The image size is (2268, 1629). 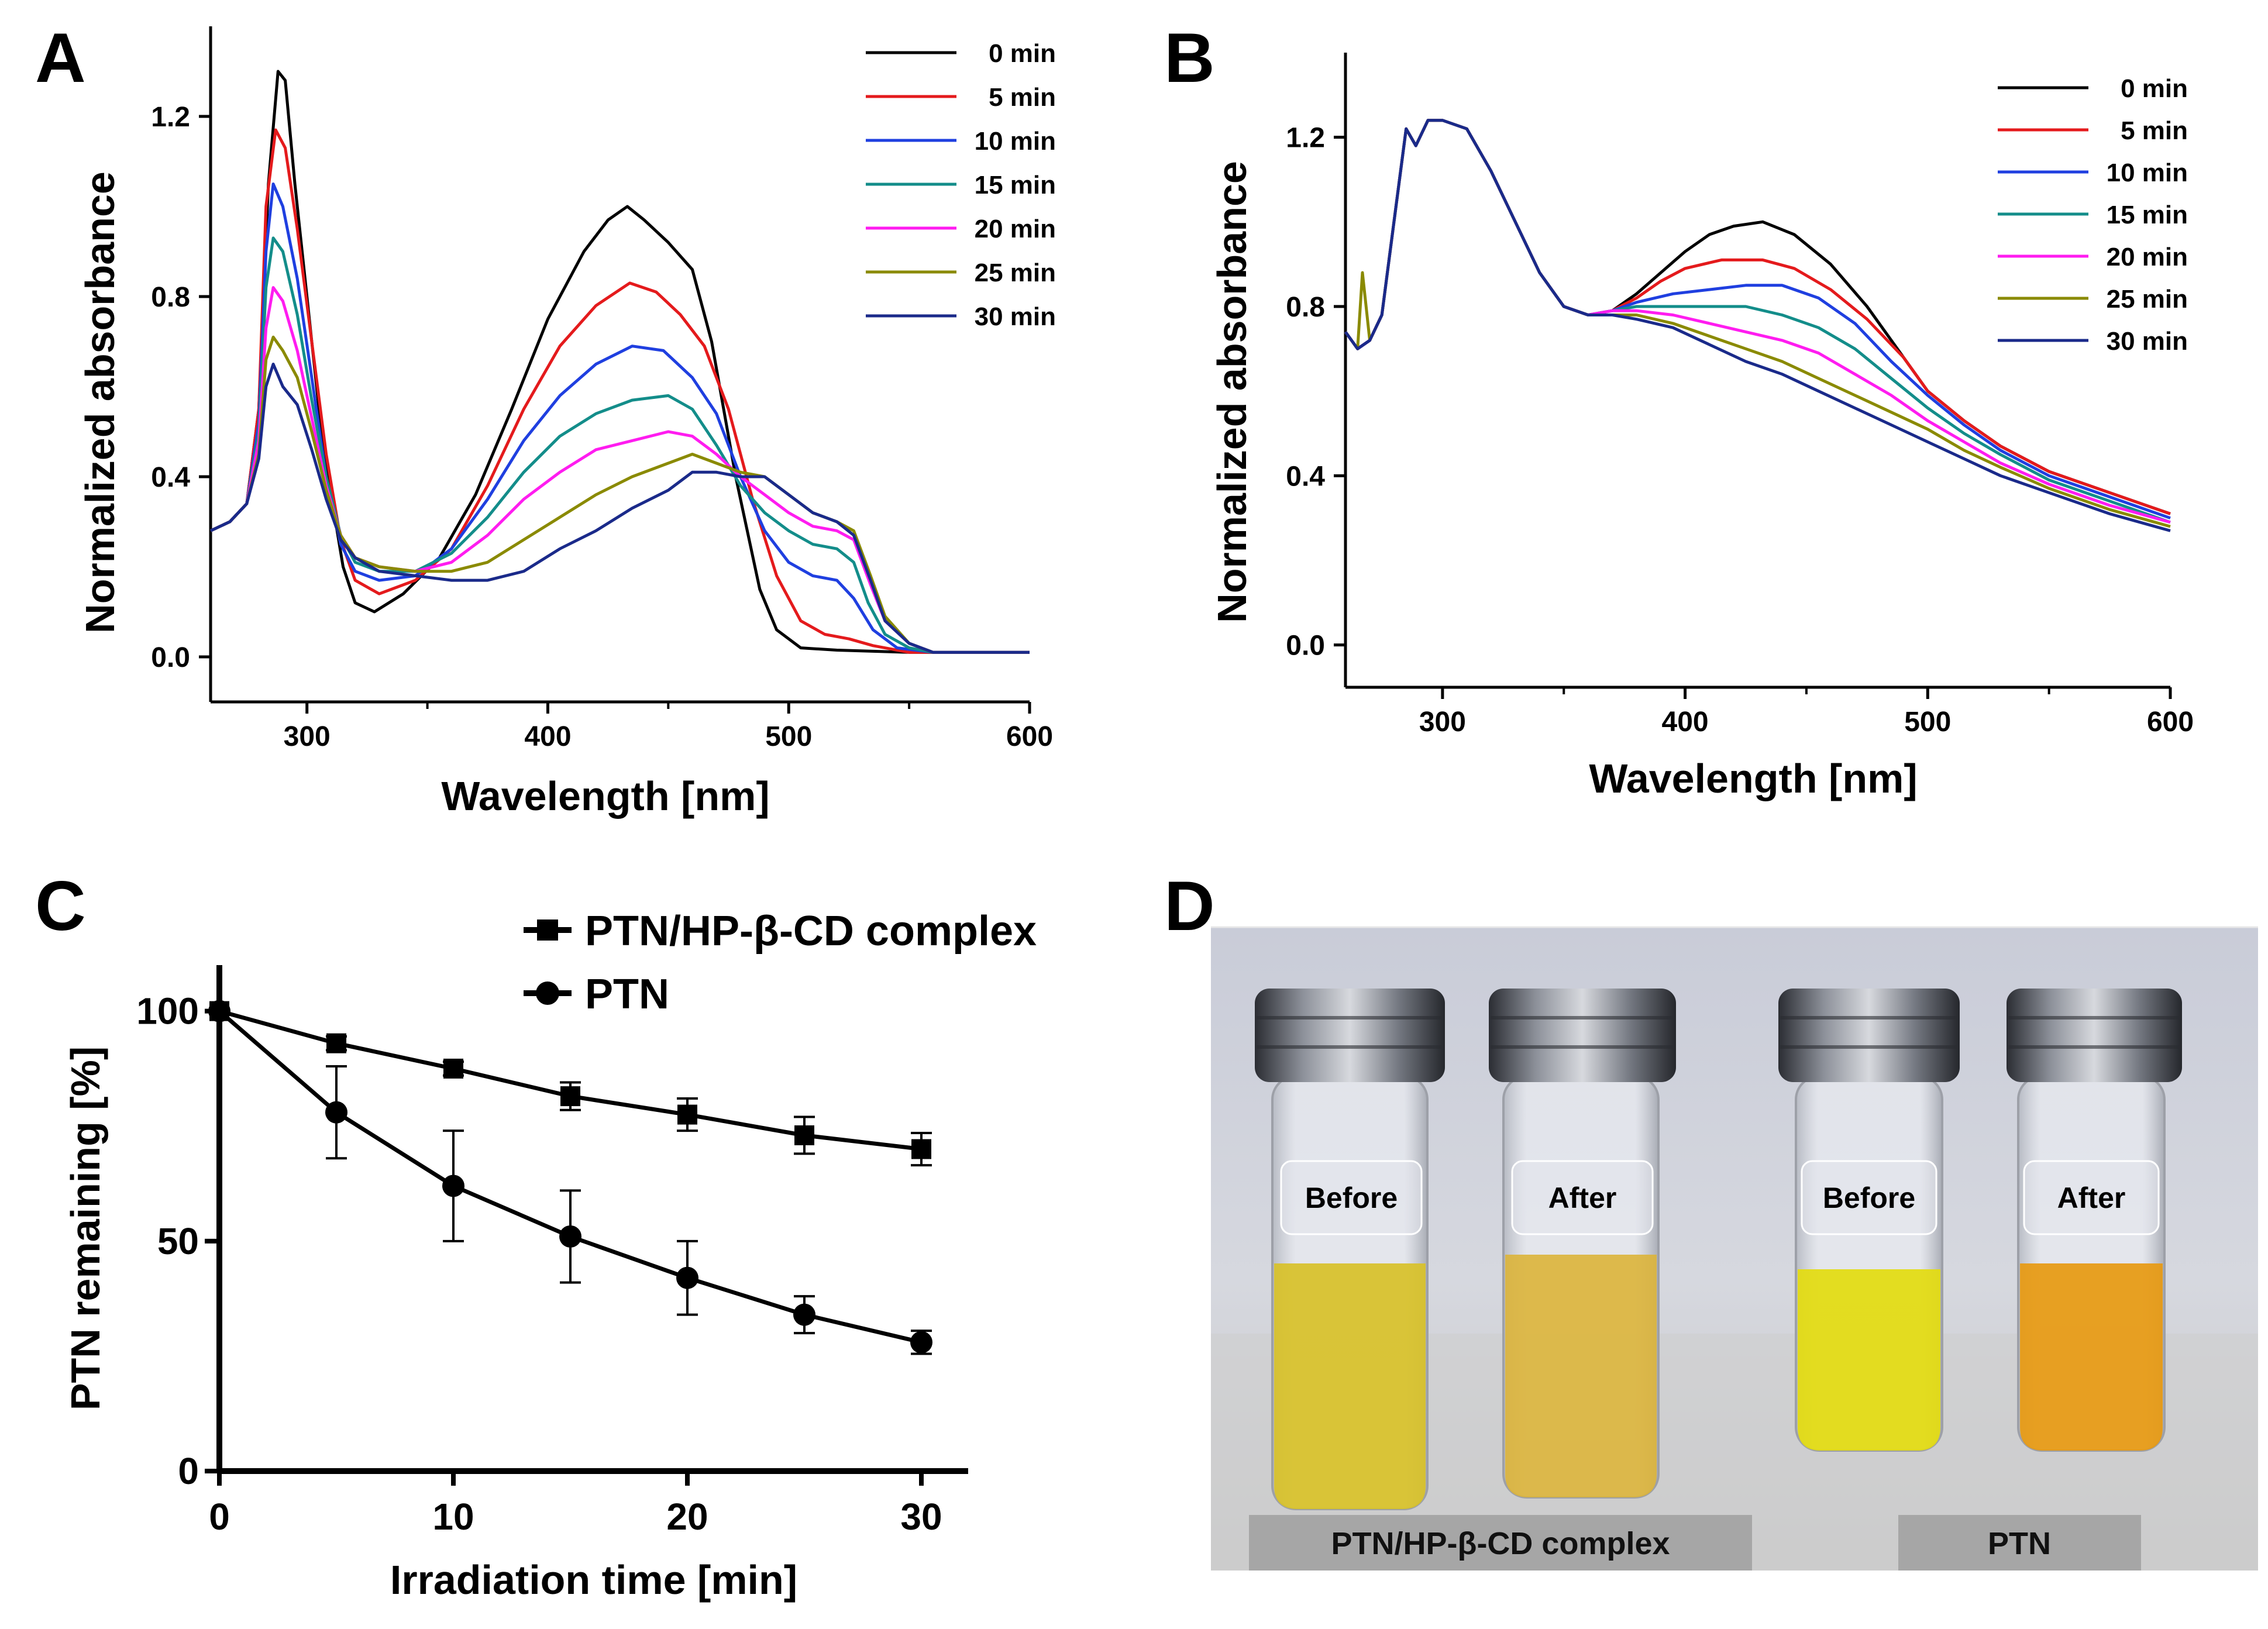 I want to click on group-bar-ptn, so click(x=2019, y=1543).